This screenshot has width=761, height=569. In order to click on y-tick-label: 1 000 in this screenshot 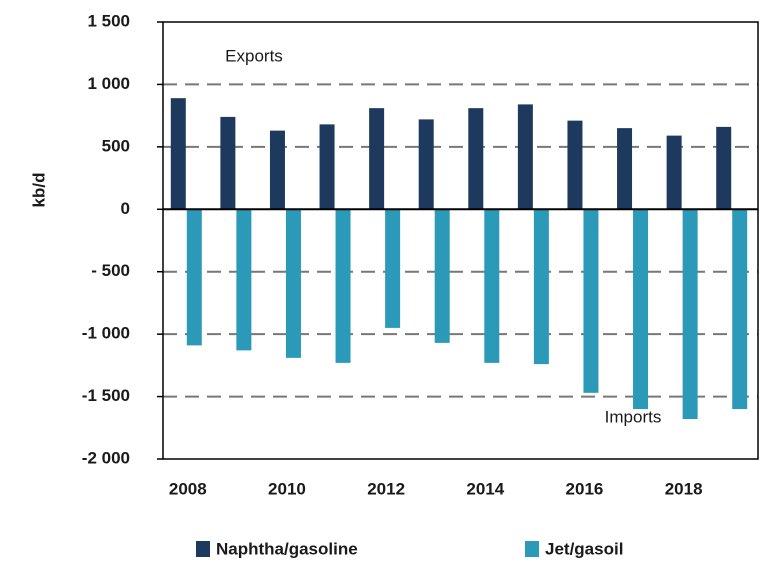, I will do `click(108, 83)`.